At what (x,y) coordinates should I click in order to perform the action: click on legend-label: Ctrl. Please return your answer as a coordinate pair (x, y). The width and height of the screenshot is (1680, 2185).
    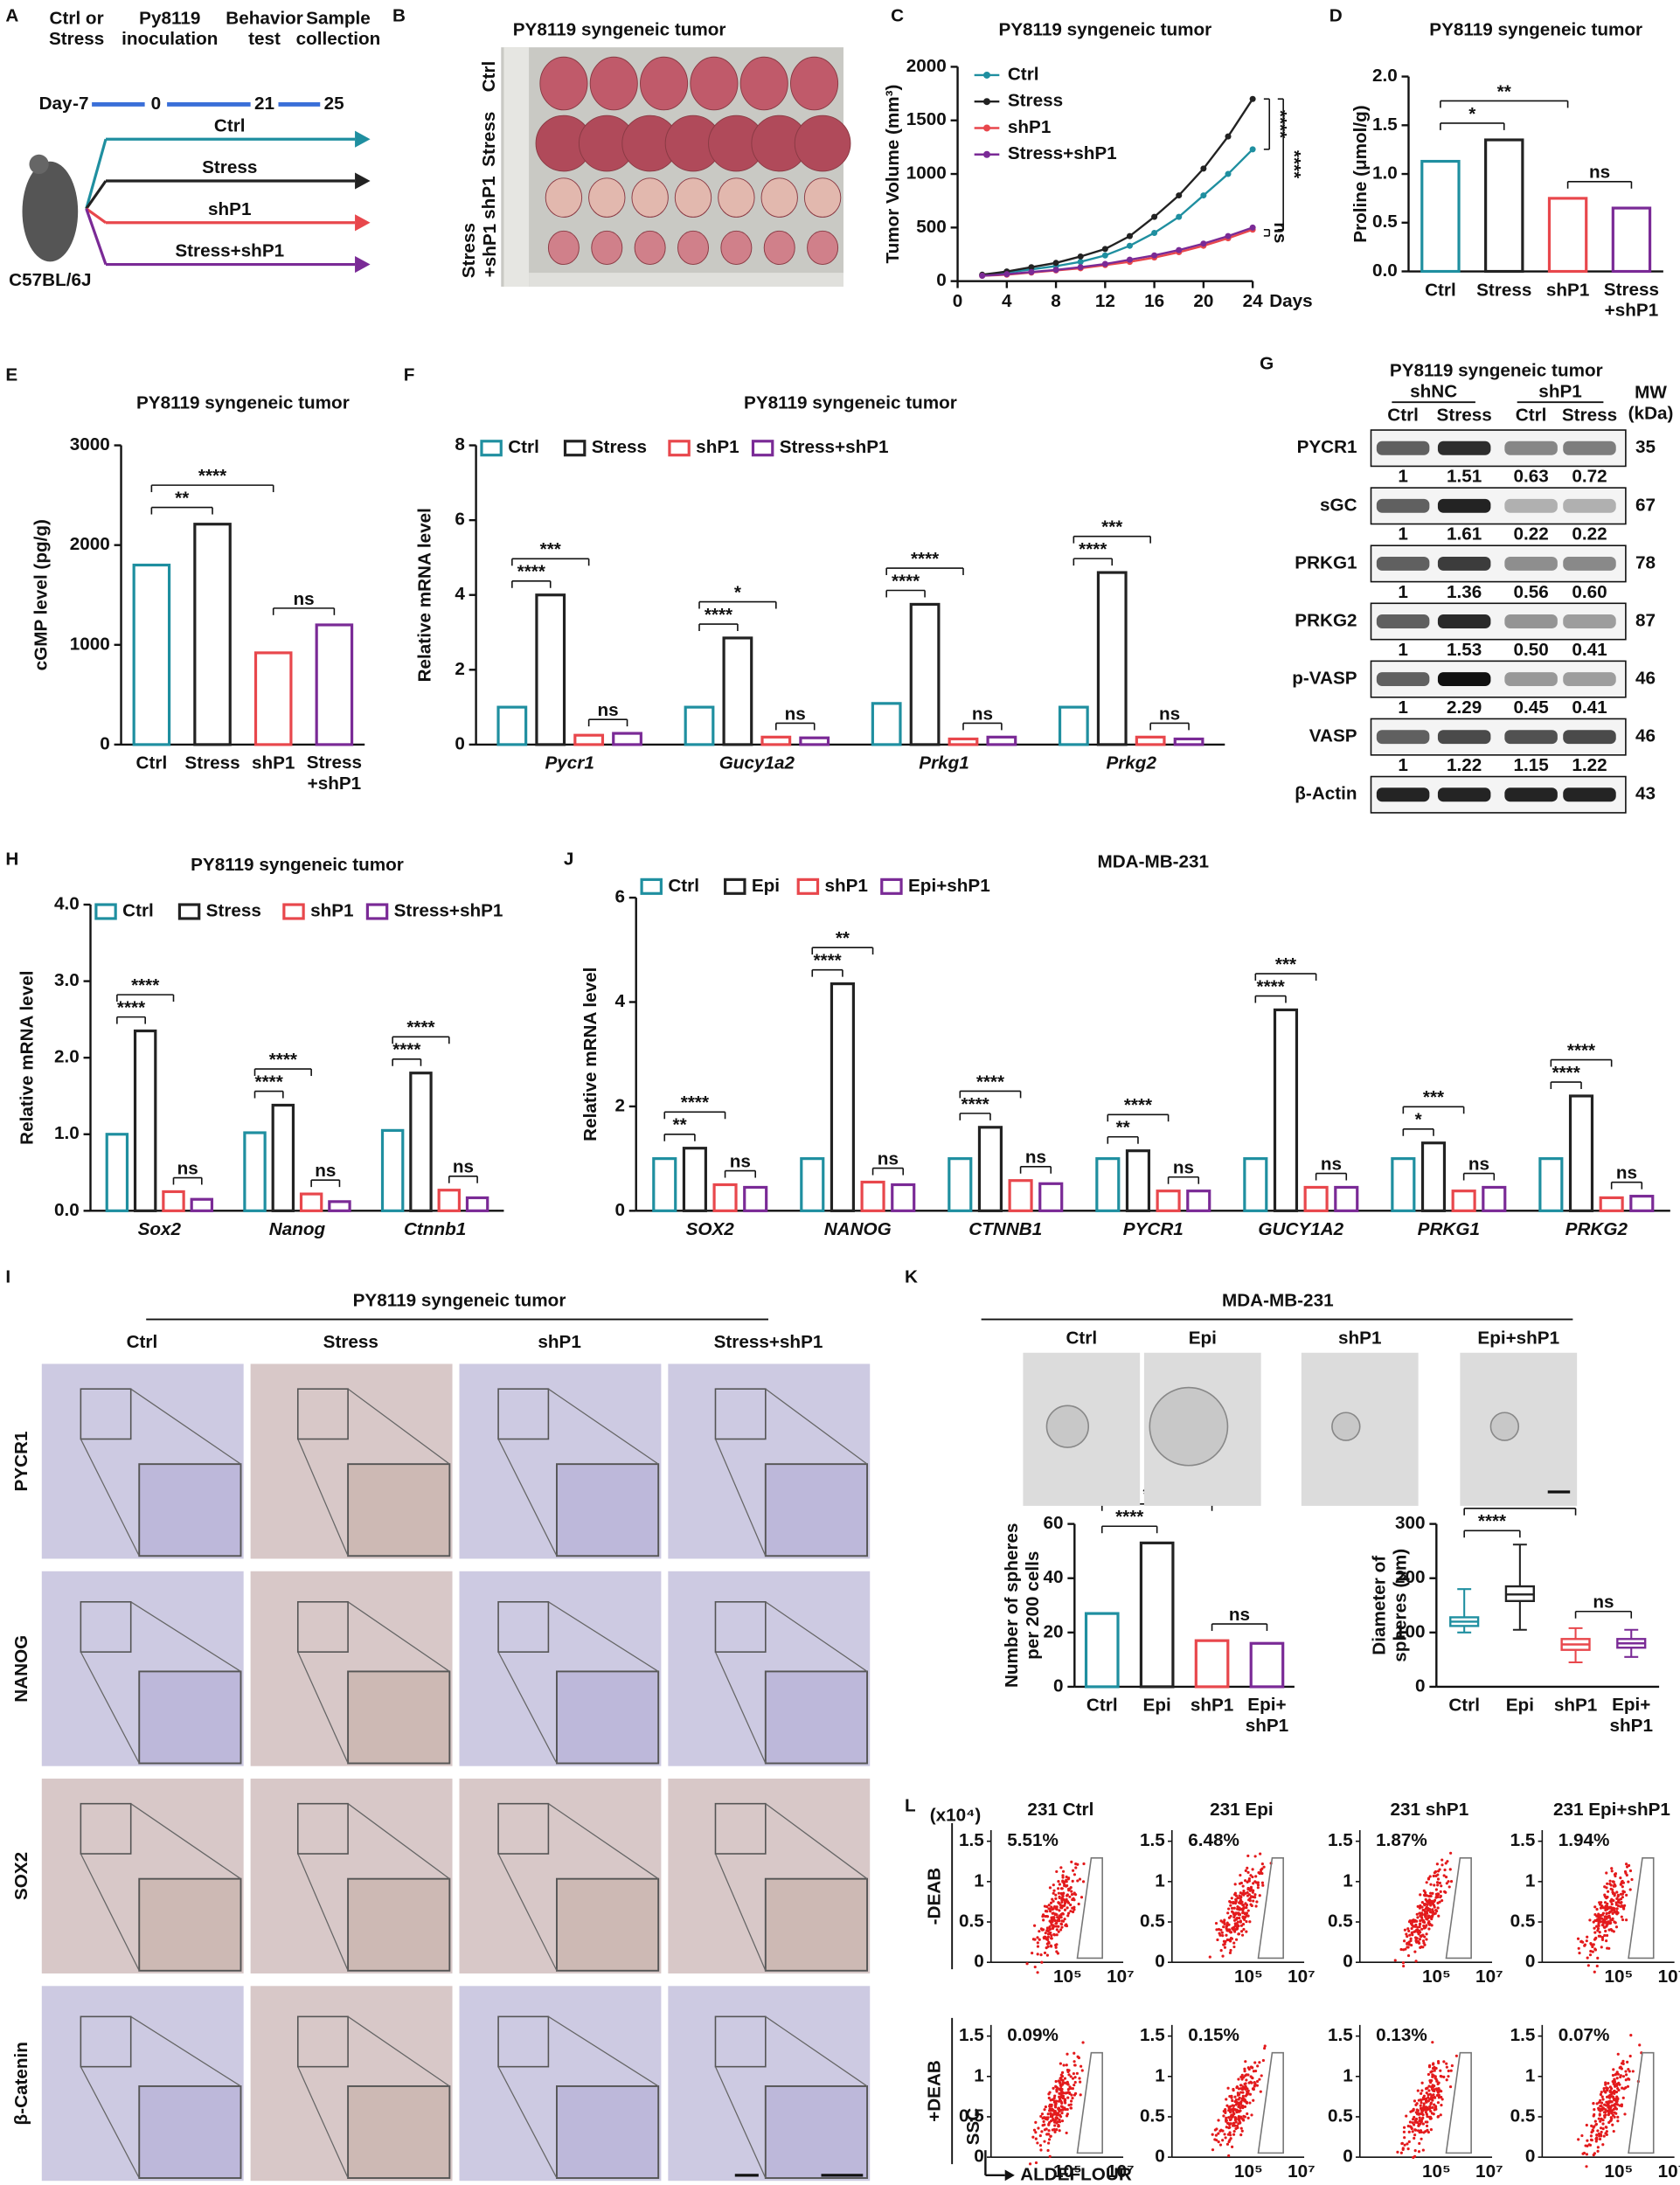
    Looking at the image, I should click on (1023, 74).